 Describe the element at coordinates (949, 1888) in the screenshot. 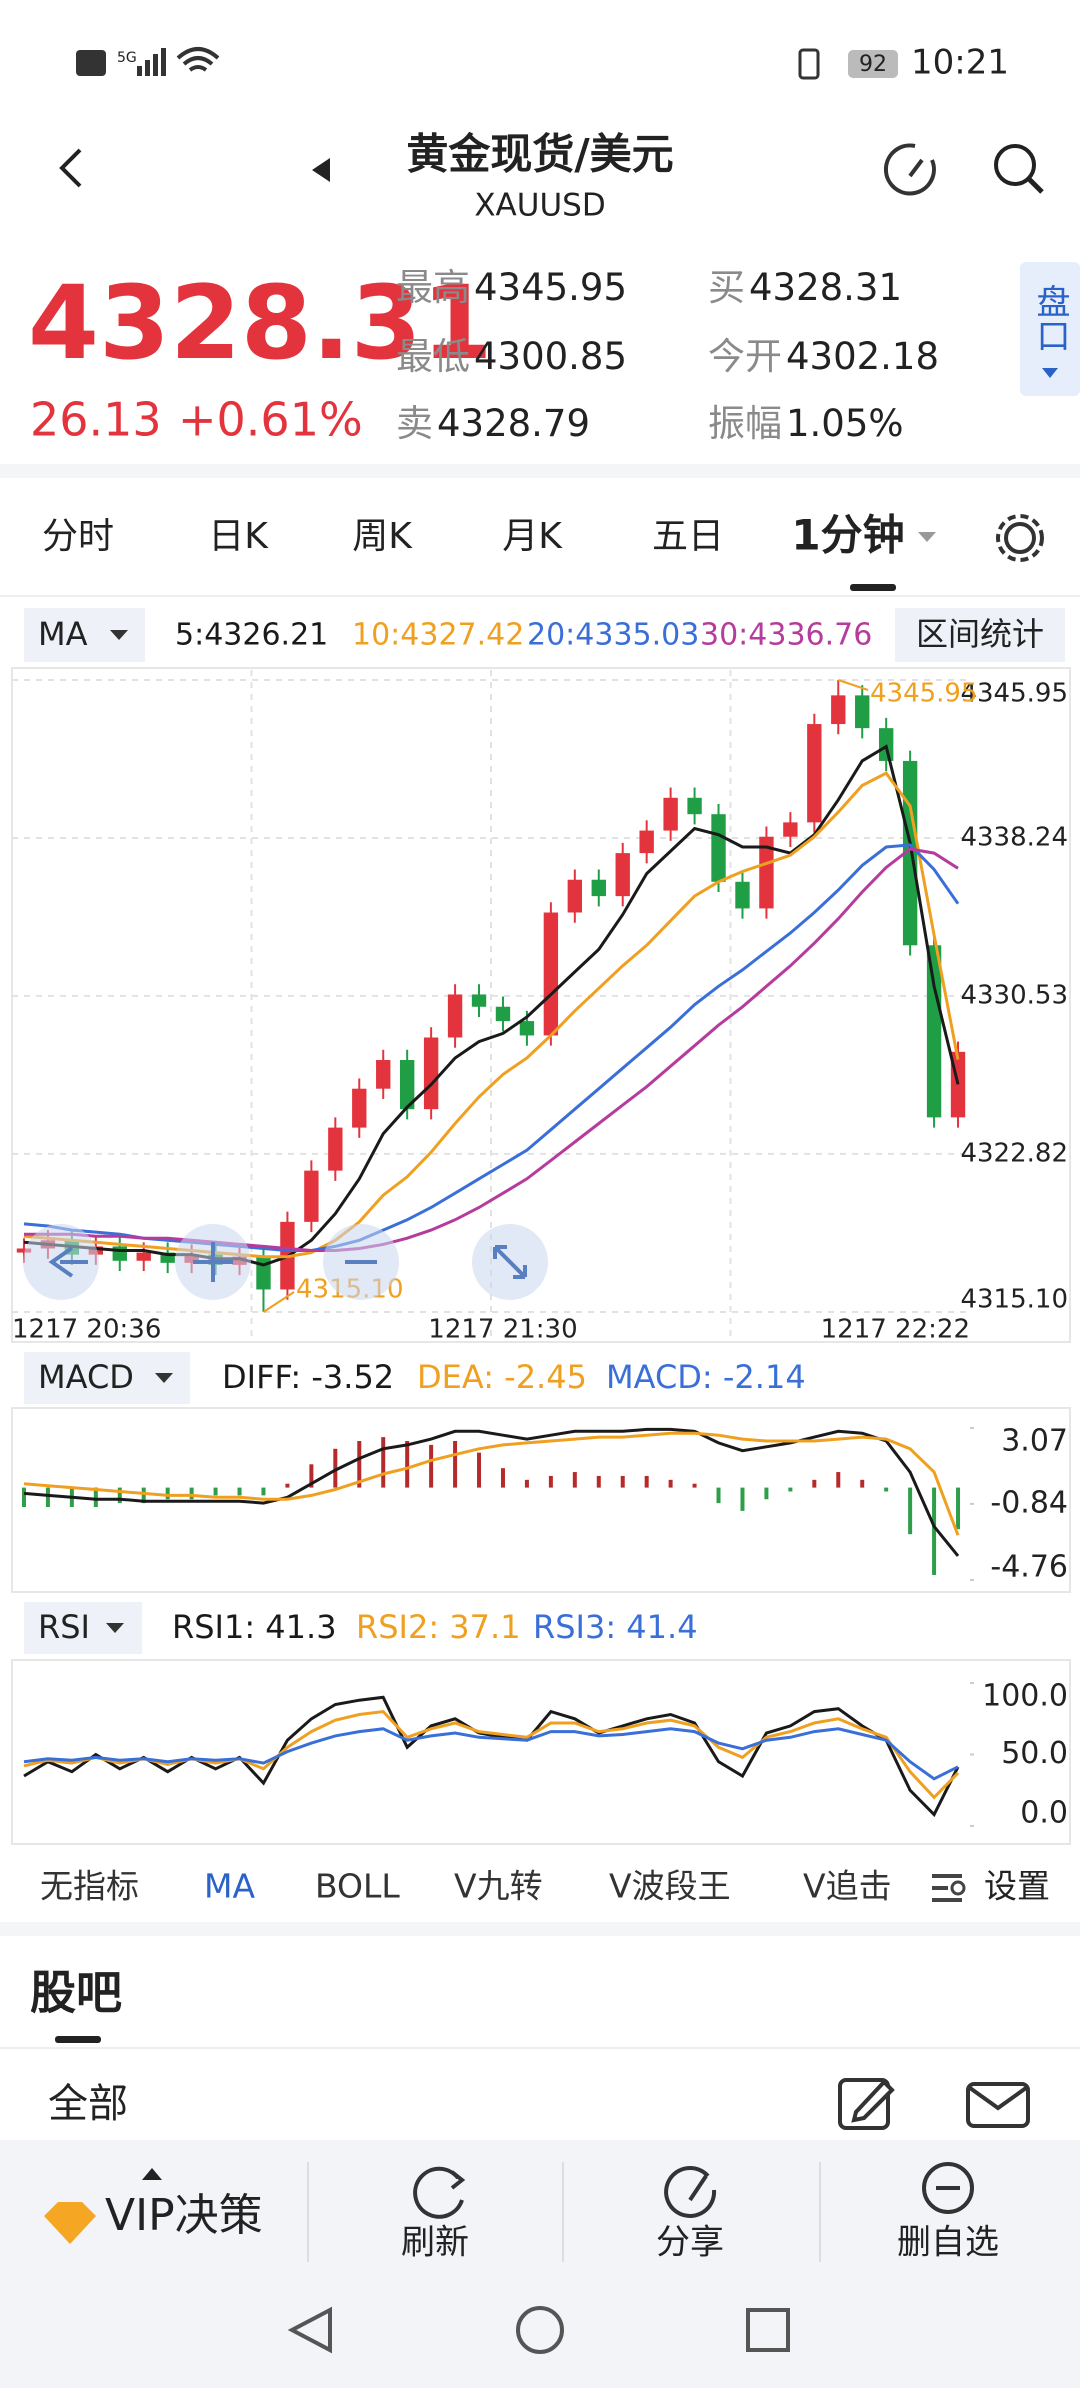

I see `settings-icon` at that location.